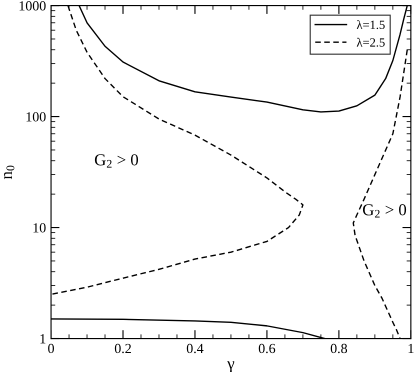  Describe the element at coordinates (9, 173) in the screenshot. I see `y-axis-title: n$_{0}$` at that location.